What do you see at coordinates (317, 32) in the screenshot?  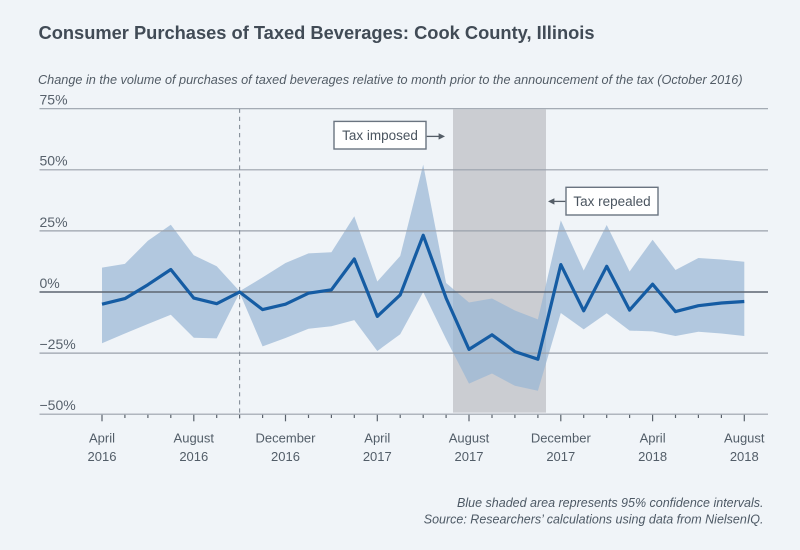 I see `svg-text:Consumer Purchases of Taxed Be: Consumer Purchases of Taxed Beverages` at bounding box center [317, 32].